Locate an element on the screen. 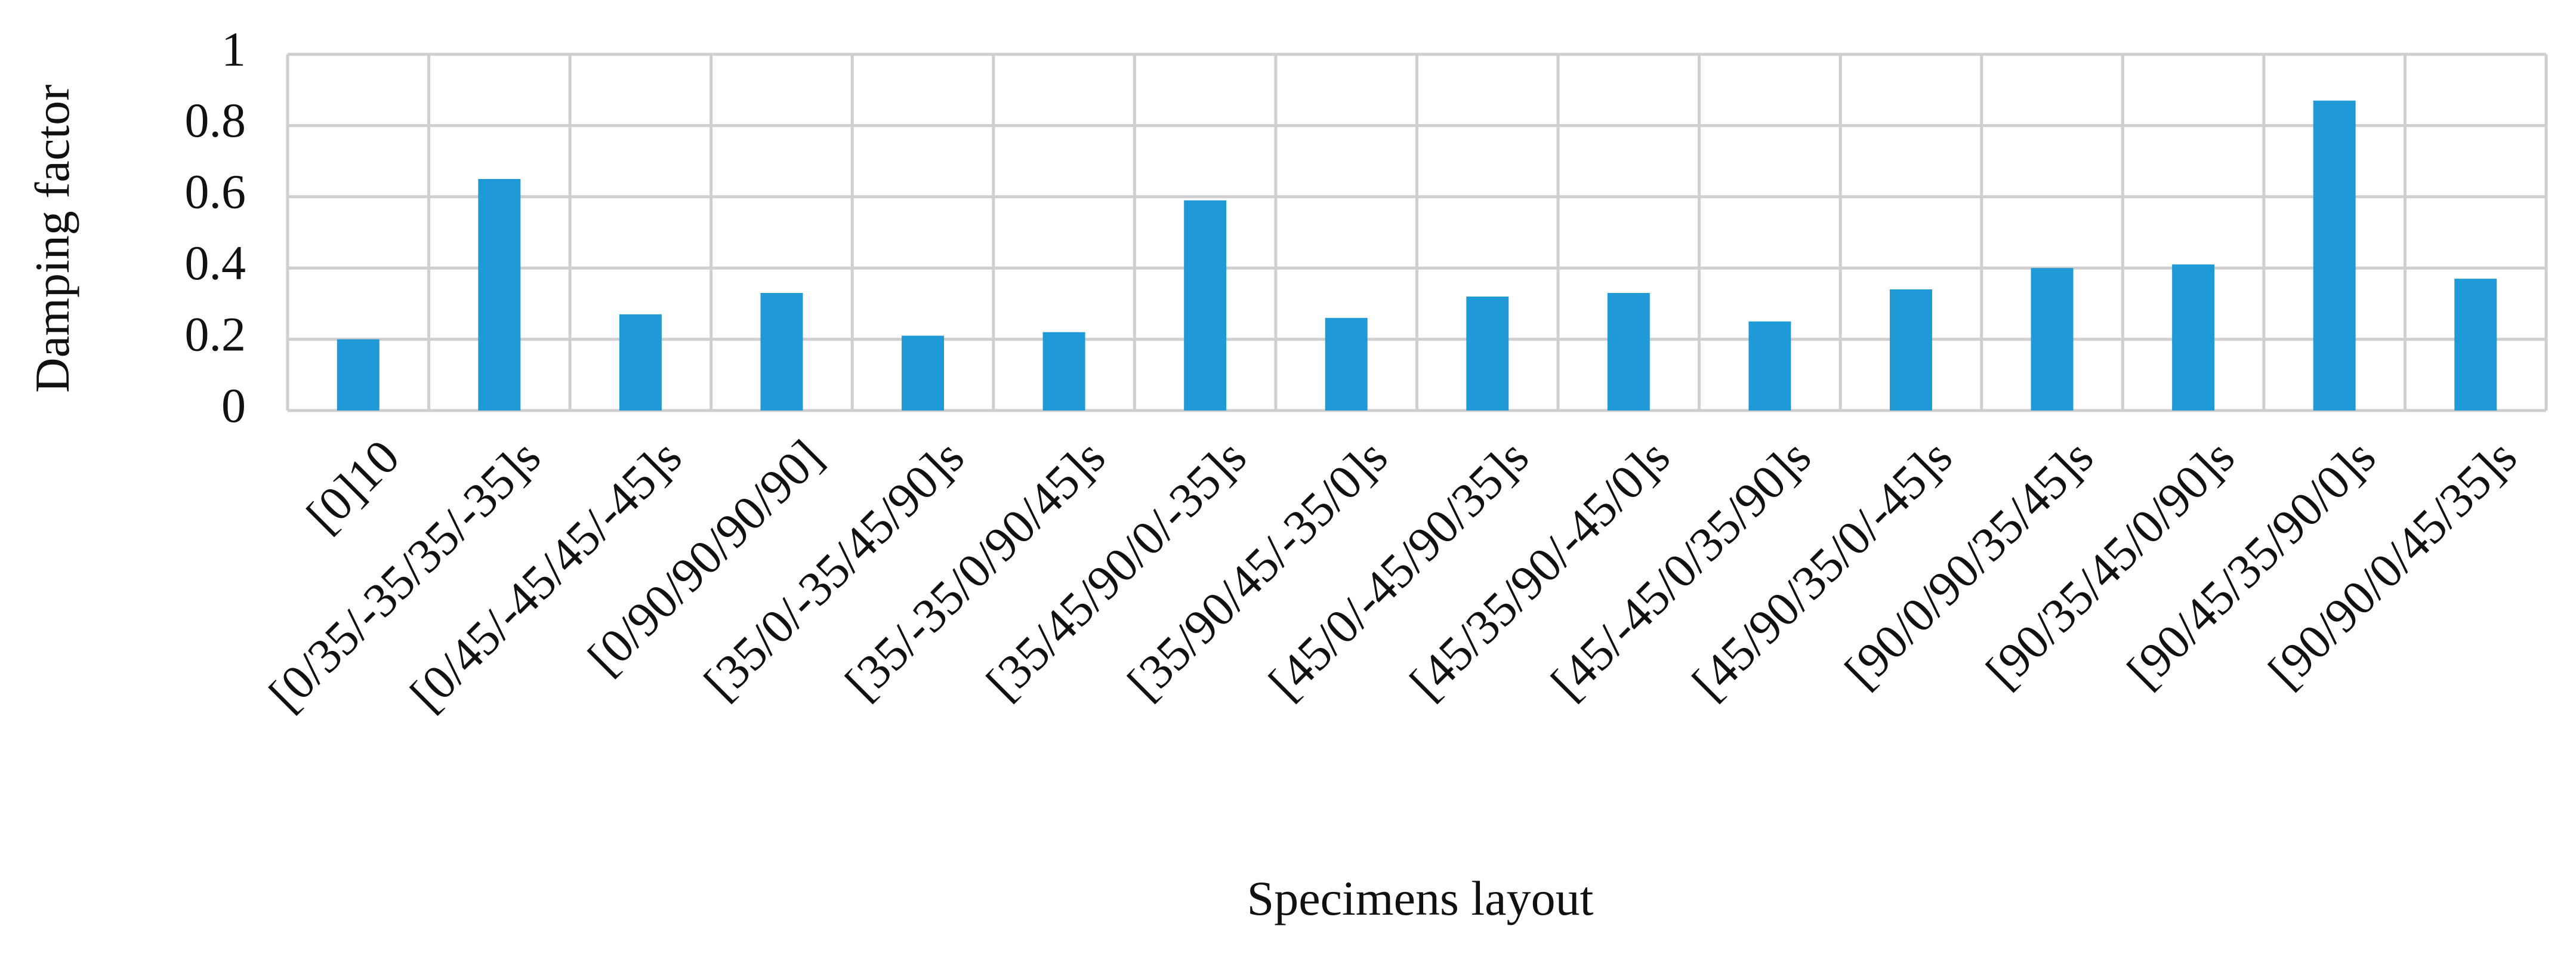 This screenshot has width=2576, height=966. x-axis-title: Specimens layout is located at coordinates (1421, 898).